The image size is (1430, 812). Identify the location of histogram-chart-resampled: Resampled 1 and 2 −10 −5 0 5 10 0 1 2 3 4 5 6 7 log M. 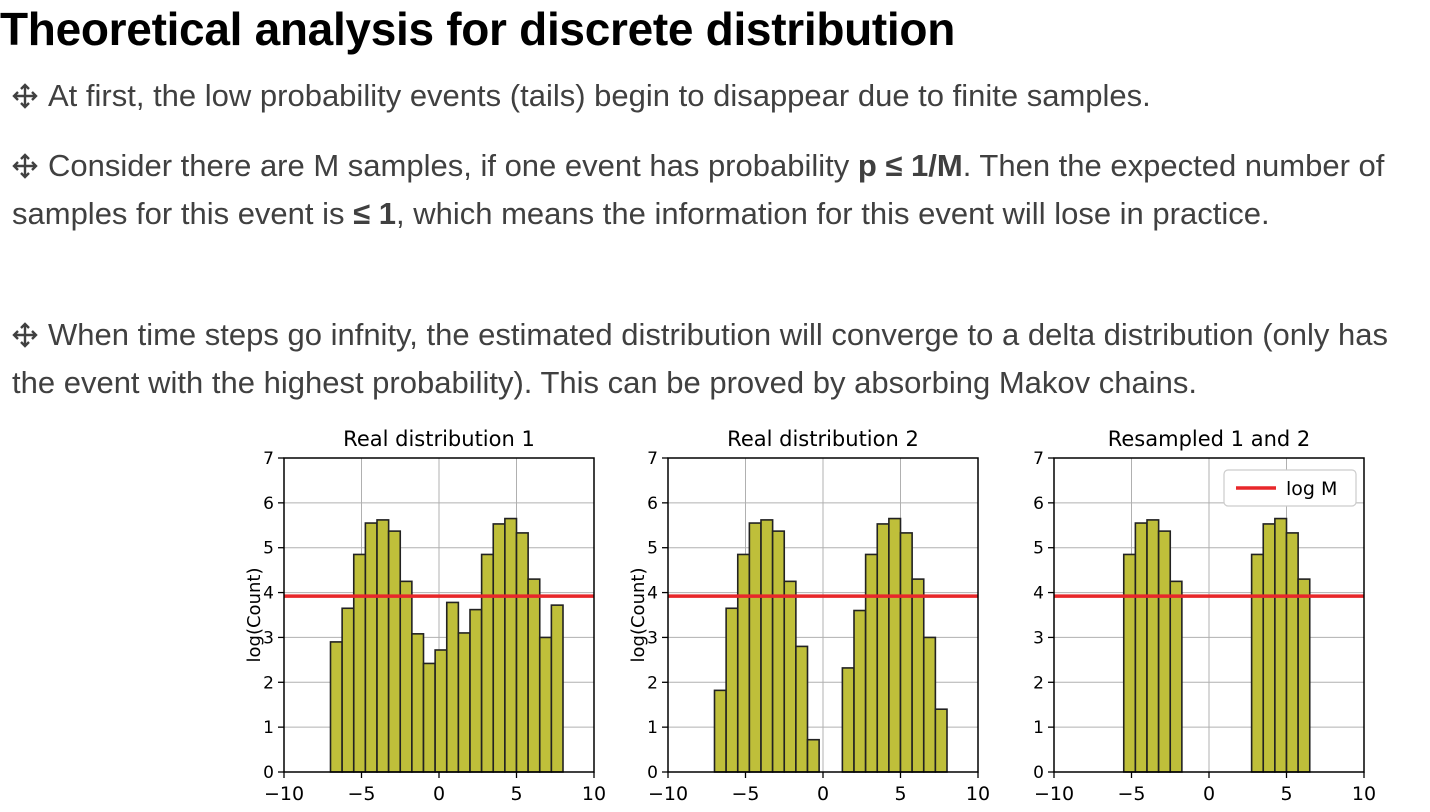
(1204, 616).